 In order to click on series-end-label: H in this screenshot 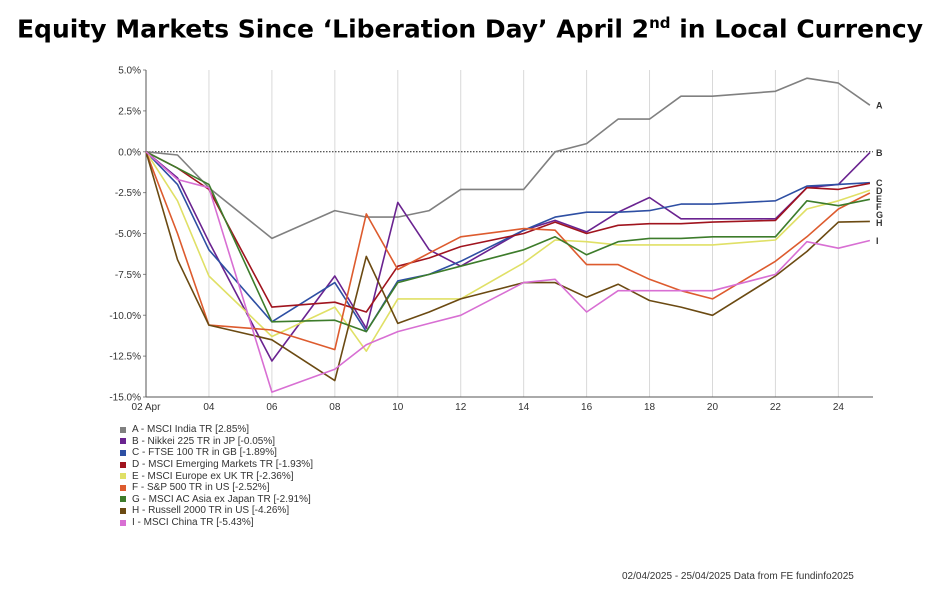, I will do `click(879, 223)`.